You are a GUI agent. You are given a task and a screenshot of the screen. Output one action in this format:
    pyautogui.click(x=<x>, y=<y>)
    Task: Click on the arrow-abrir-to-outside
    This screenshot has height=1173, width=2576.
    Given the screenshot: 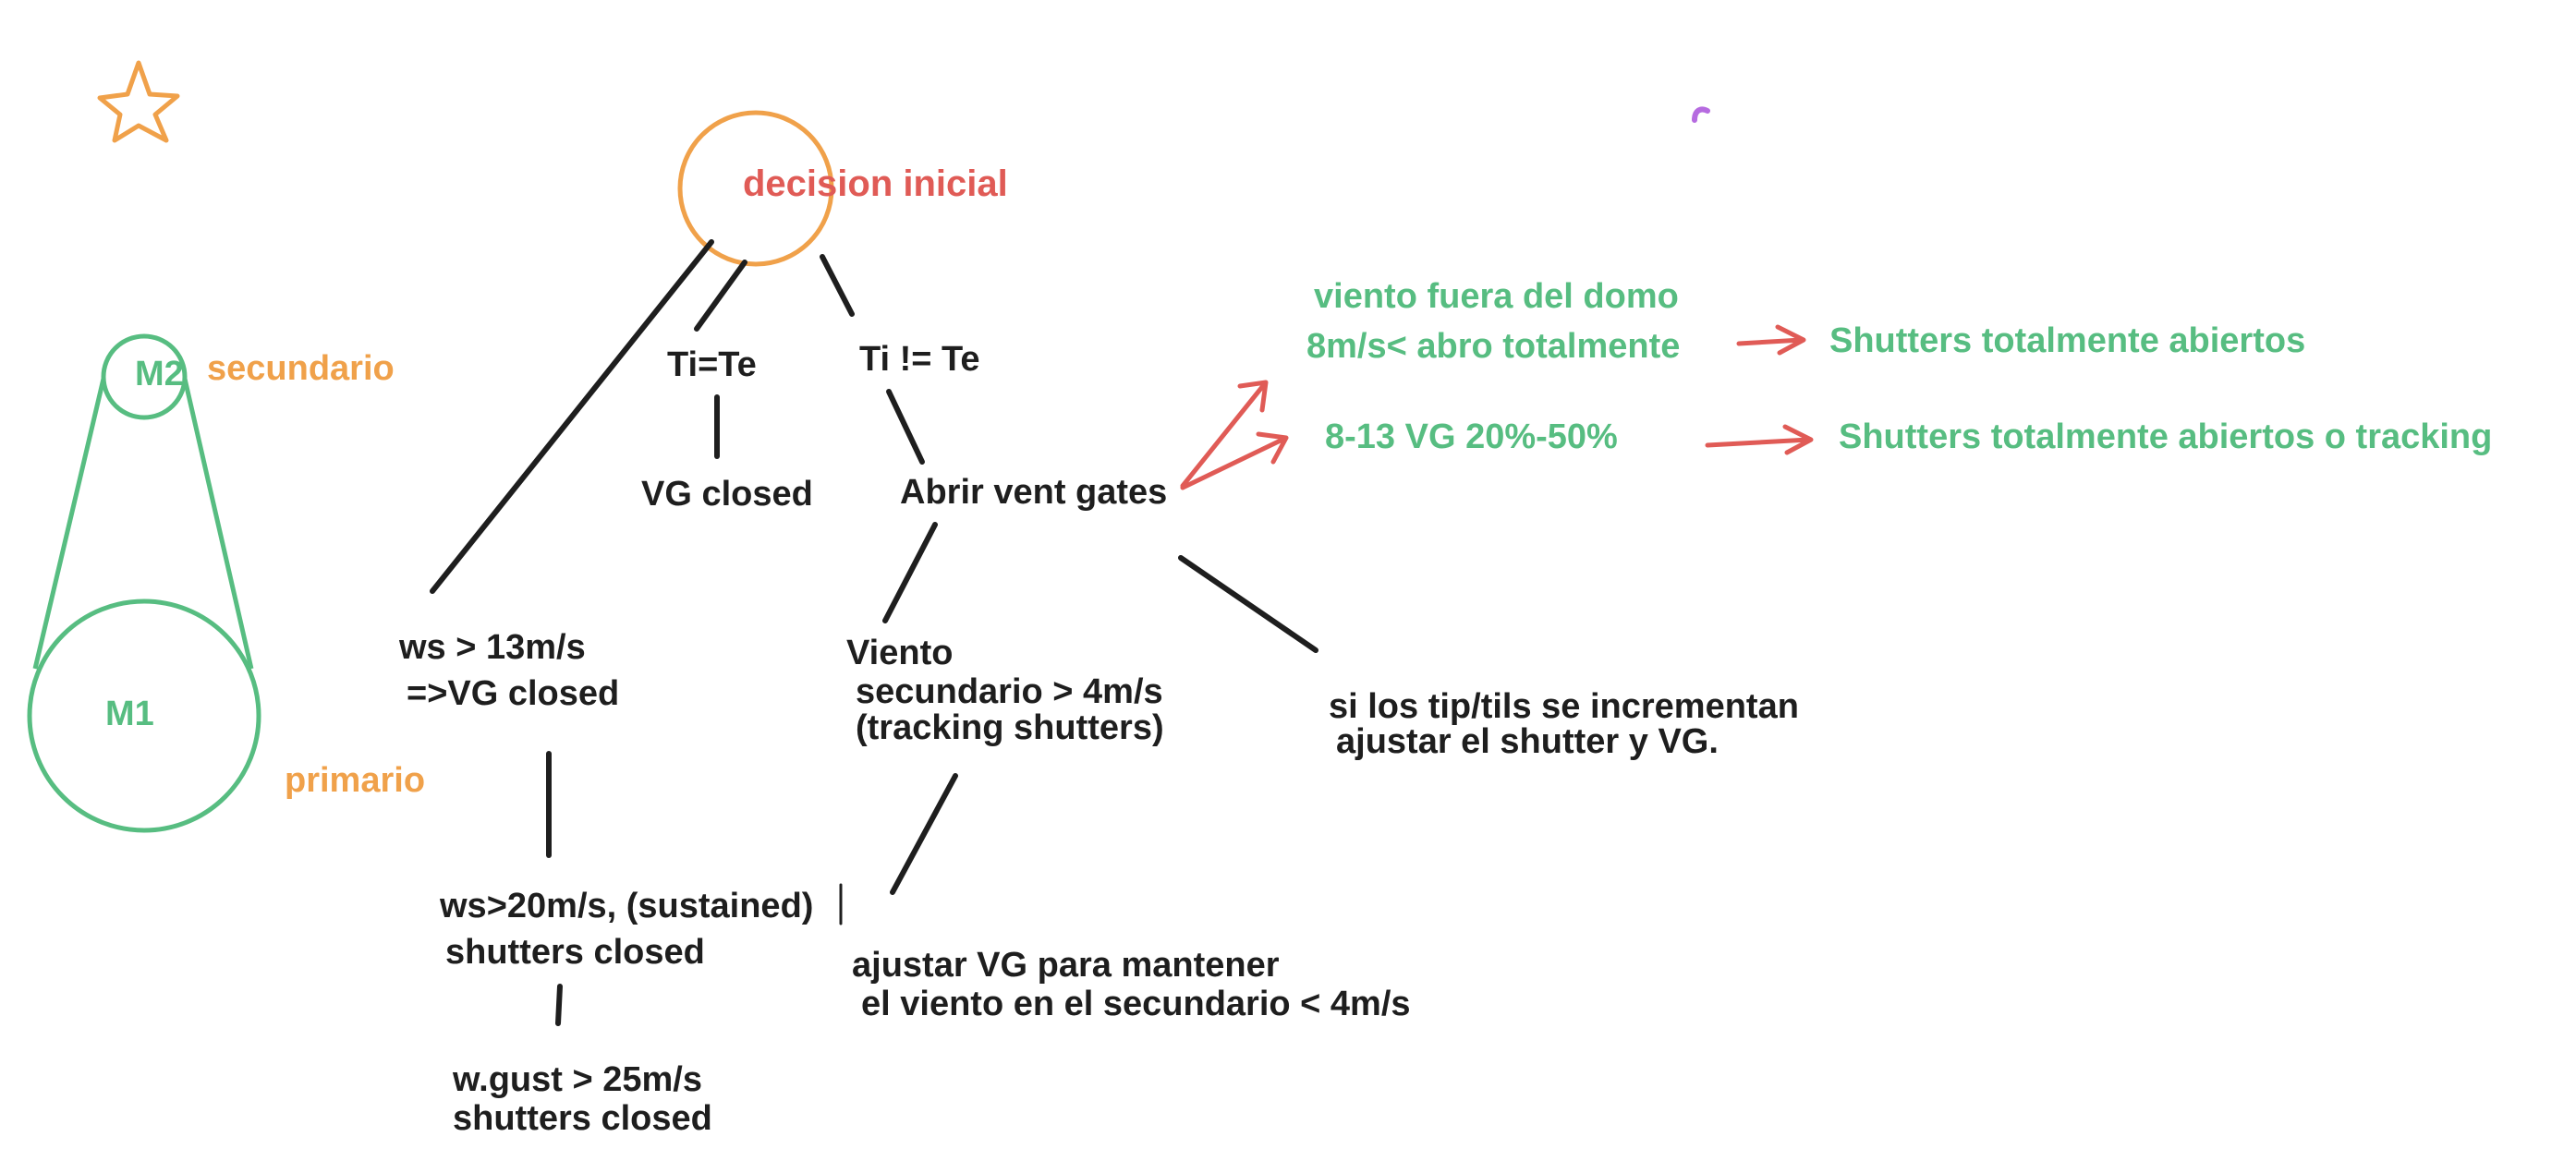 What is the action you would take?
    pyautogui.click(x=1224, y=434)
    